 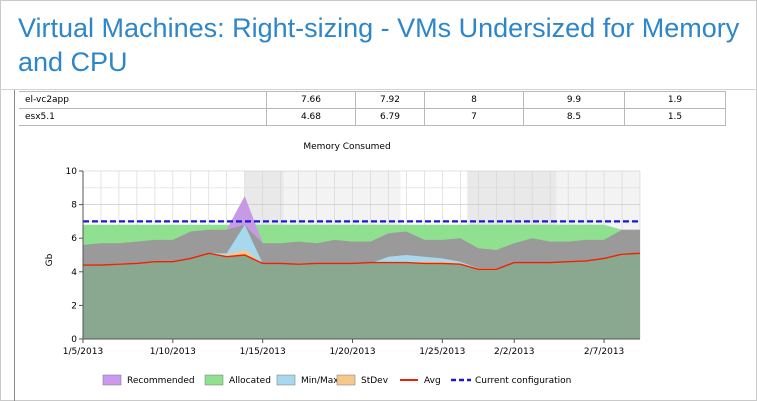 What do you see at coordinates (83, 352) in the screenshot?
I see `x-tick-label: 1/5/2013` at bounding box center [83, 352].